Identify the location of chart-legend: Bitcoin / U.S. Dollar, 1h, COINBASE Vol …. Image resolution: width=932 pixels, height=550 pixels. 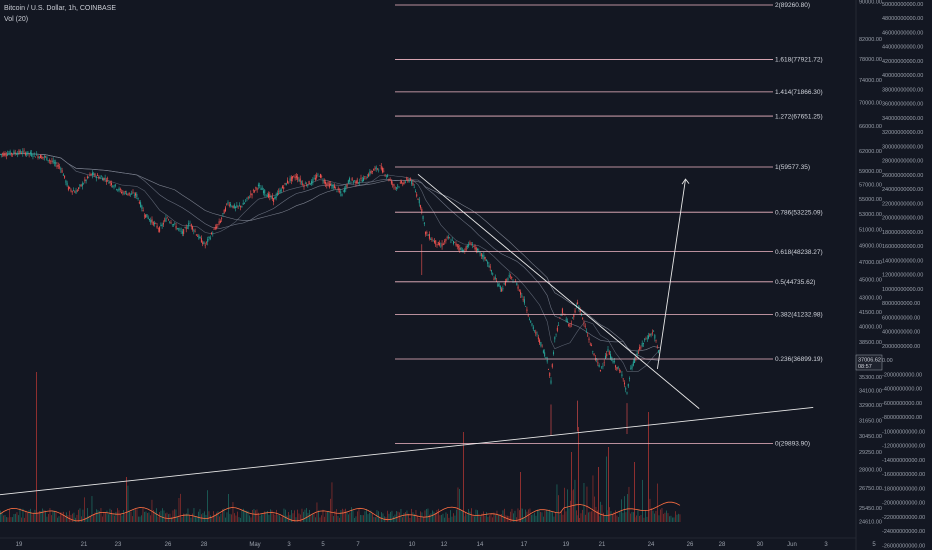
(60, 14).